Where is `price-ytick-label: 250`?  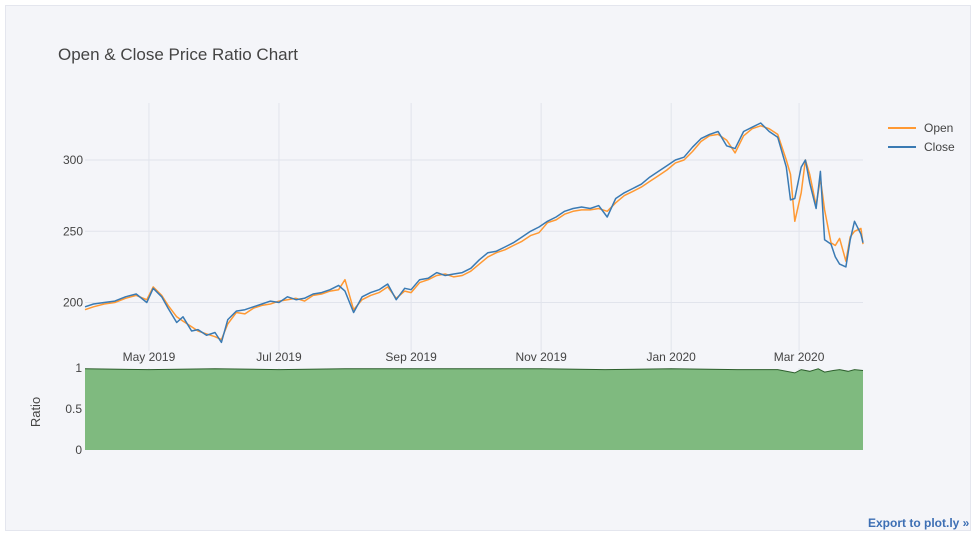
price-ytick-label: 250 is located at coordinates (73, 231).